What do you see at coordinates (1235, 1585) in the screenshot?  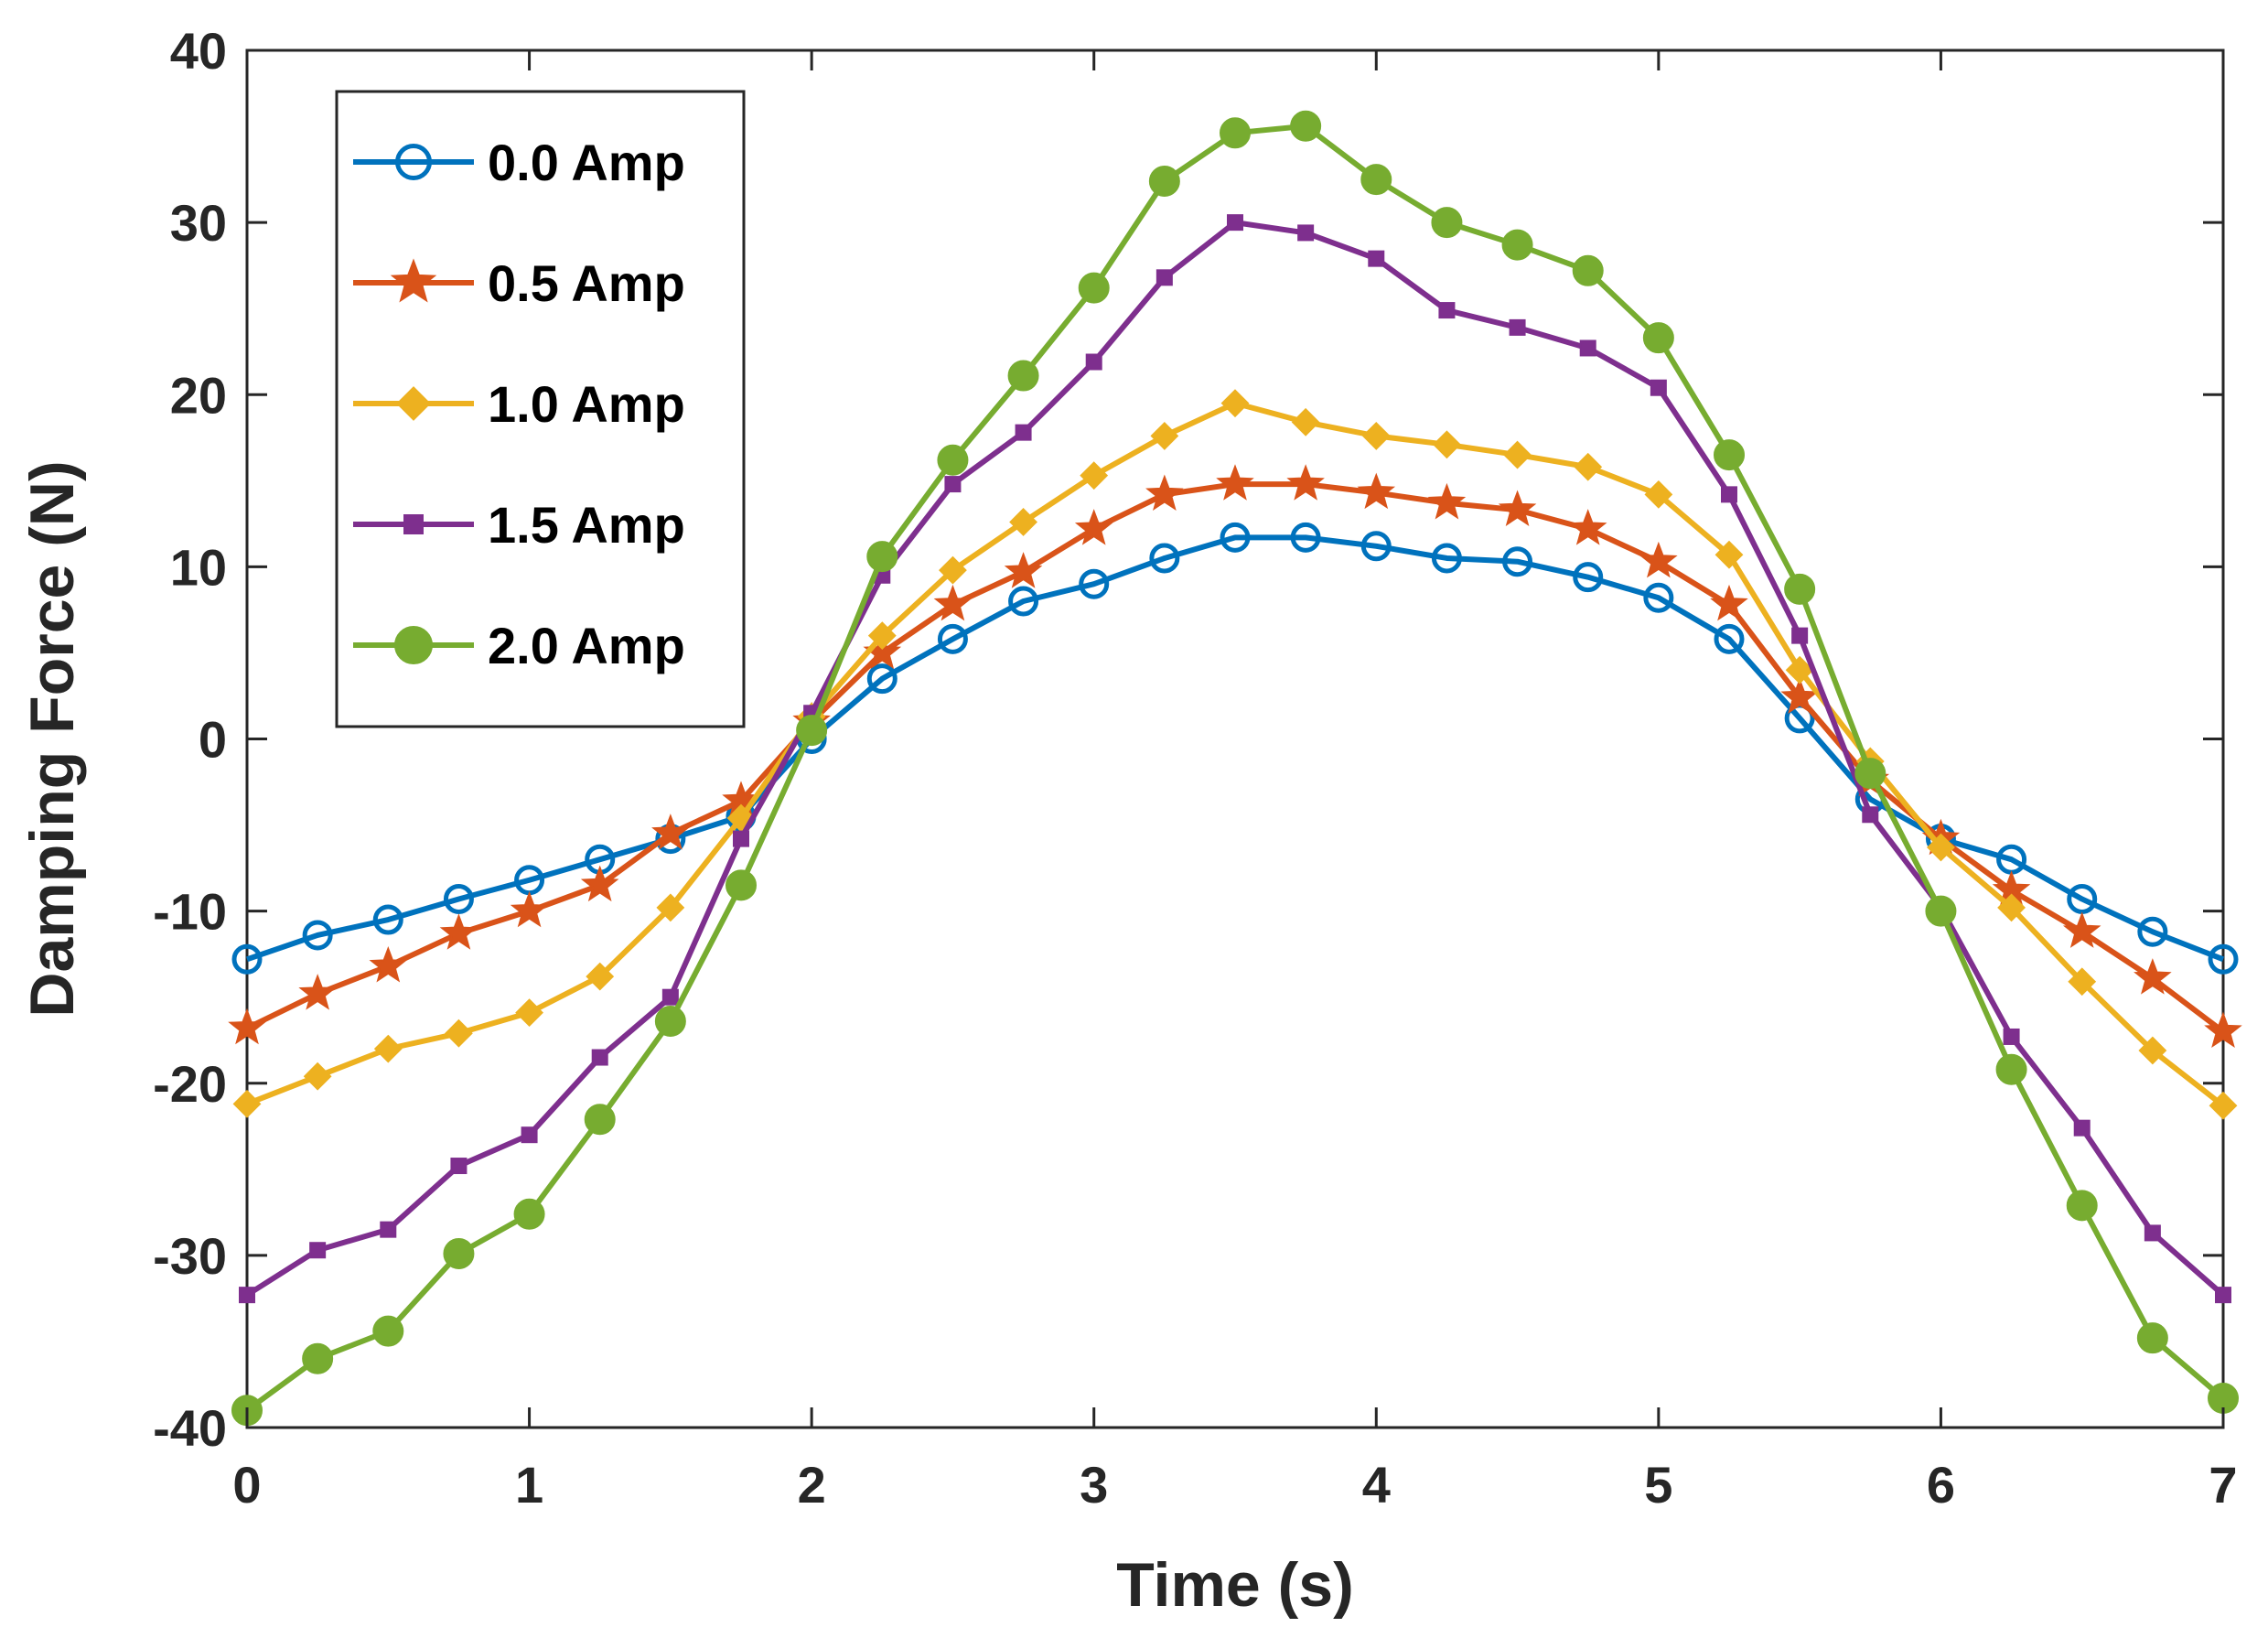 I see `x-axis-label: Time (s)` at bounding box center [1235, 1585].